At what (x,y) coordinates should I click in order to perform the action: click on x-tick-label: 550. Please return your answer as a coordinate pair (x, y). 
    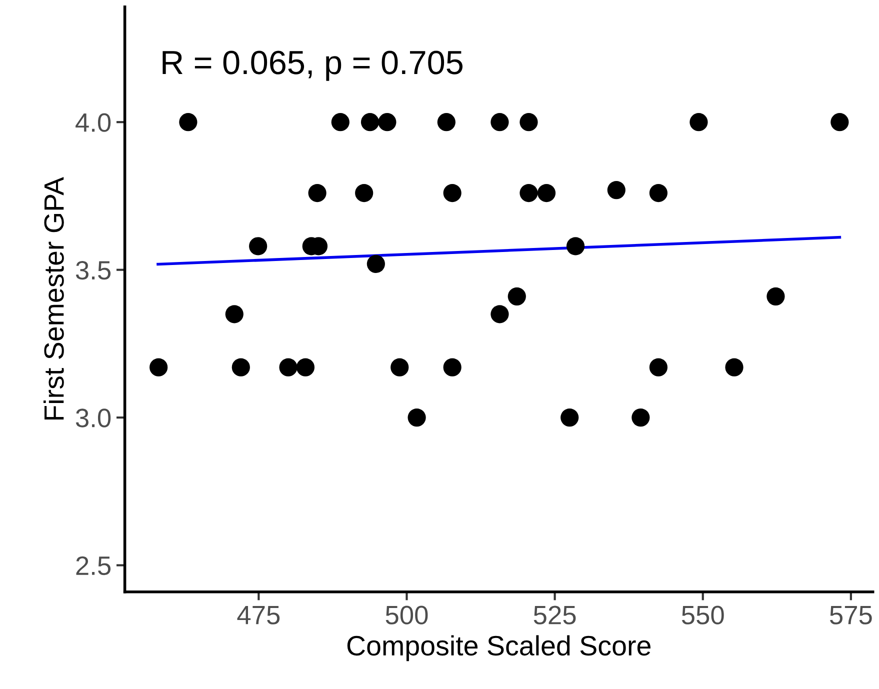
    Looking at the image, I should click on (703, 615).